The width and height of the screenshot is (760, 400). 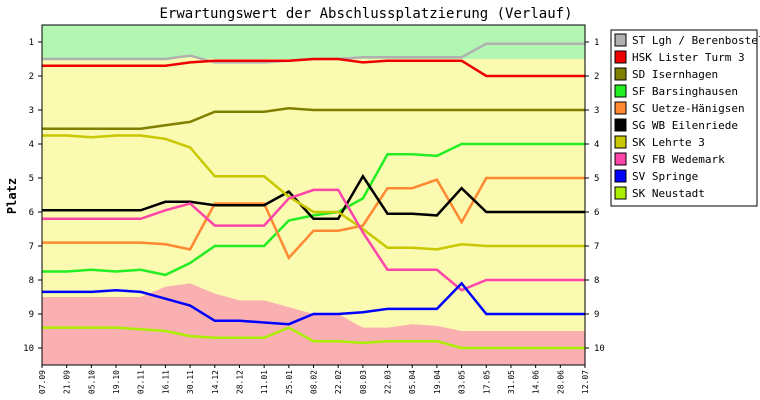 What do you see at coordinates (596, 315) in the screenshot?
I see `y-tick-label-right: 9` at bounding box center [596, 315].